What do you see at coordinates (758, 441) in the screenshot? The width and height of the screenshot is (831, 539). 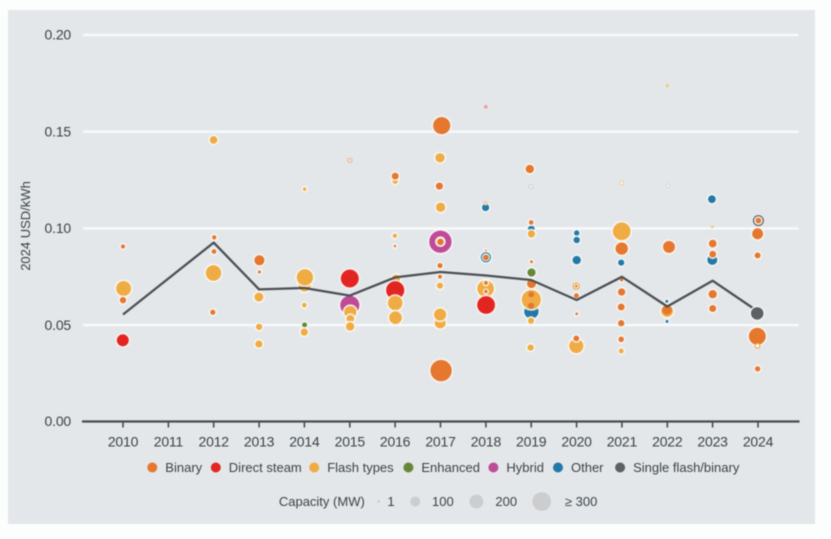 I see `svg-text: 2024` at bounding box center [758, 441].